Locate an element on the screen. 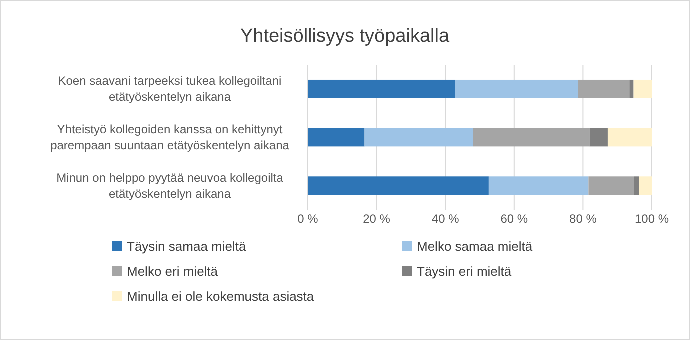 The image size is (690, 340). legend-label: Täysin eri mieltä is located at coordinates (464, 271).